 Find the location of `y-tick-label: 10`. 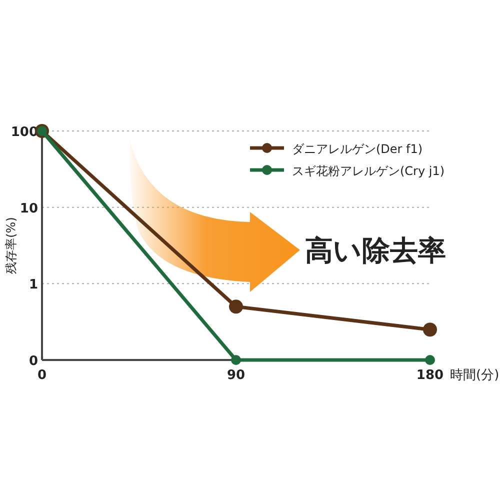

y-tick-label: 10 is located at coordinates (29, 208).